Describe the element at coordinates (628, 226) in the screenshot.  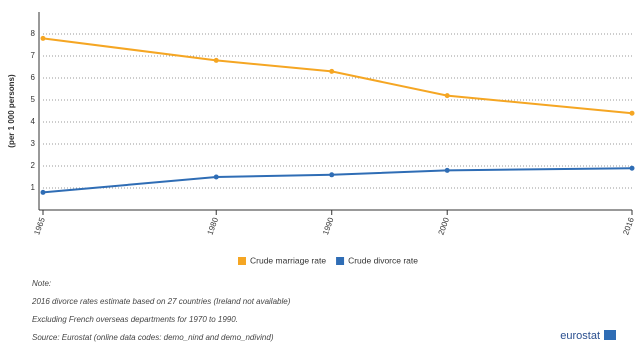
I see `x-tick-label: 2016` at that location.